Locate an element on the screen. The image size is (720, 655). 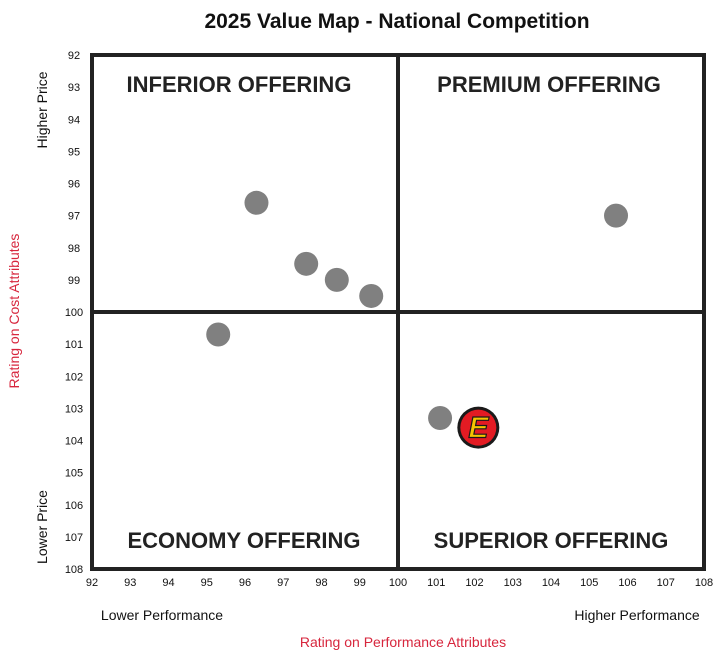
y-tick-label: 95 is located at coordinates (74, 152).